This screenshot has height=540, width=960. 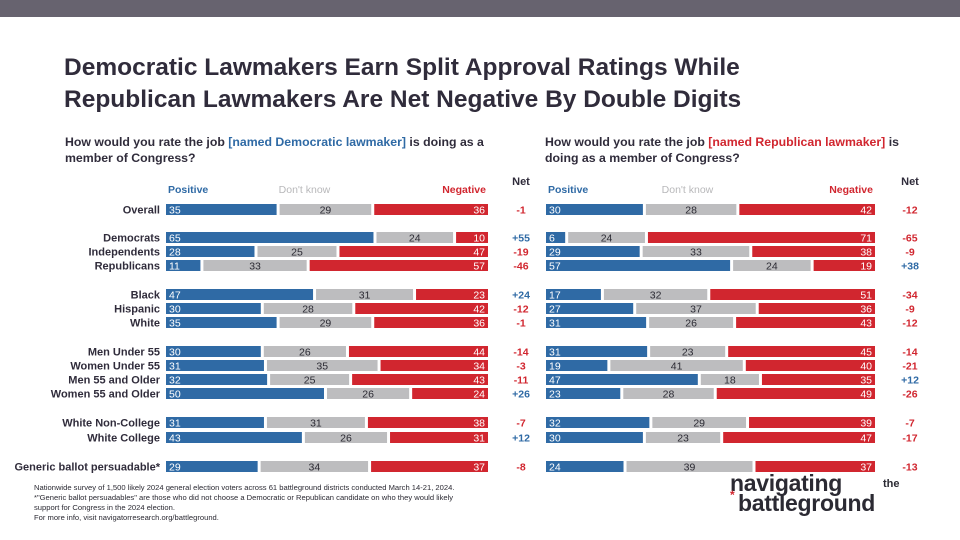 I want to click on navigator-logo: navigating the * battleground, so click(x=837, y=494).